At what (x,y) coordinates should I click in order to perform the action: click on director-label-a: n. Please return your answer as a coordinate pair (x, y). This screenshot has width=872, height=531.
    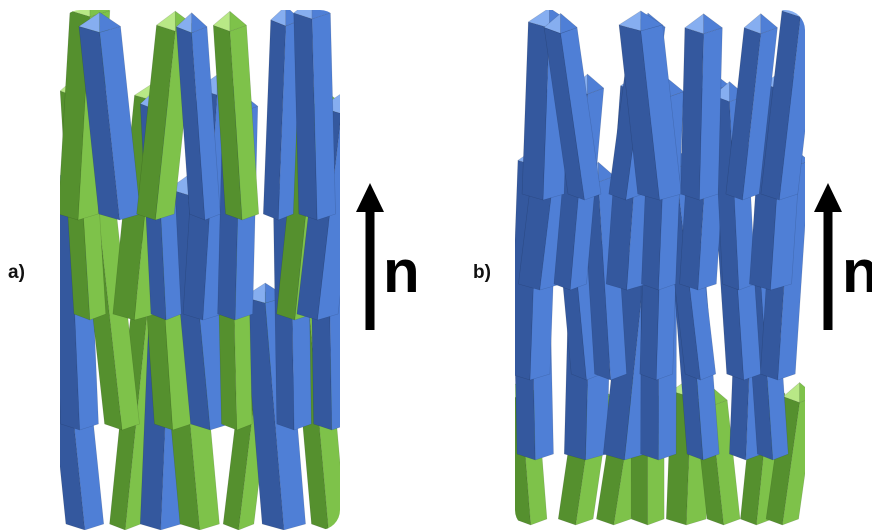
    Looking at the image, I should click on (401, 271).